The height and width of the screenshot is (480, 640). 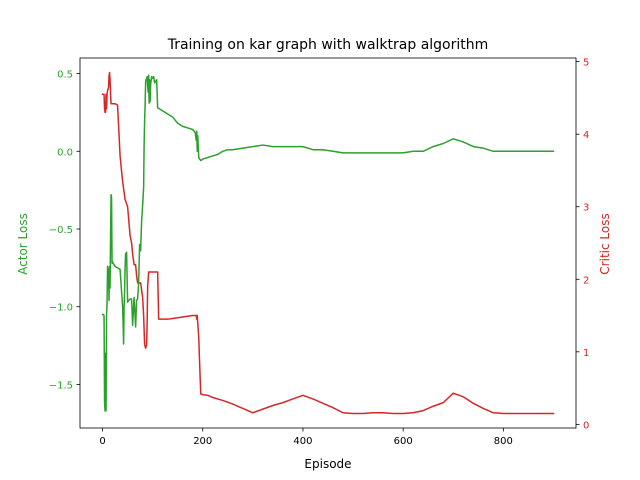 What do you see at coordinates (61, 308) in the screenshot?
I see `left-y-tick-label: −1.0` at bounding box center [61, 308].